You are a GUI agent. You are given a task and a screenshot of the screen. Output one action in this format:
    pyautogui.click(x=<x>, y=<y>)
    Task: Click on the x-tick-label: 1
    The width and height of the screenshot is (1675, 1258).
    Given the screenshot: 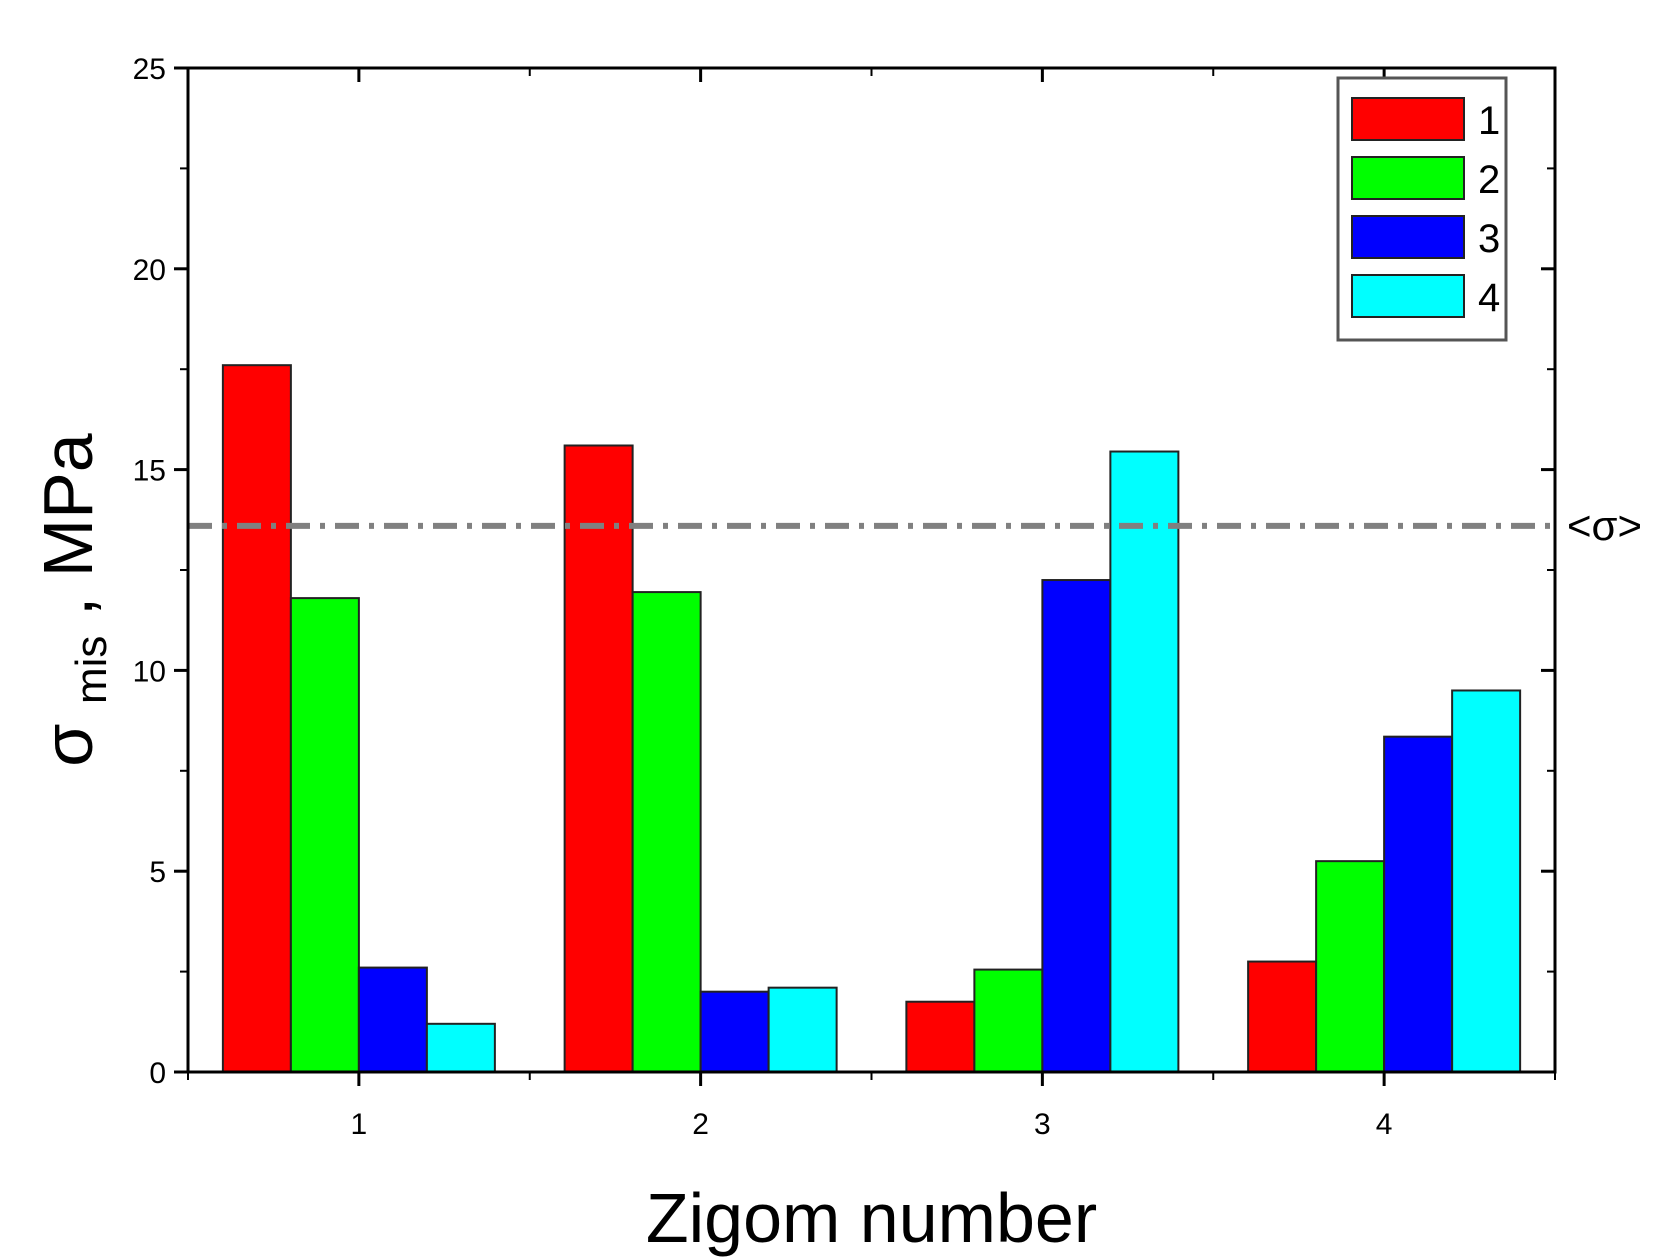 What is the action you would take?
    pyautogui.click(x=359, y=1124)
    